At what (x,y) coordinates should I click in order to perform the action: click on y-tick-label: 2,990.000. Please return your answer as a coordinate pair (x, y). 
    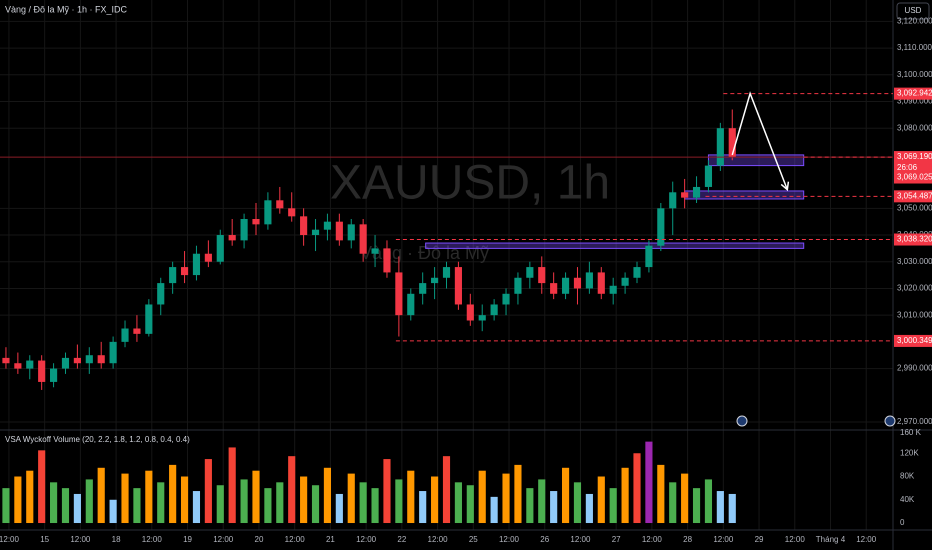
    Looking at the image, I should click on (914, 368).